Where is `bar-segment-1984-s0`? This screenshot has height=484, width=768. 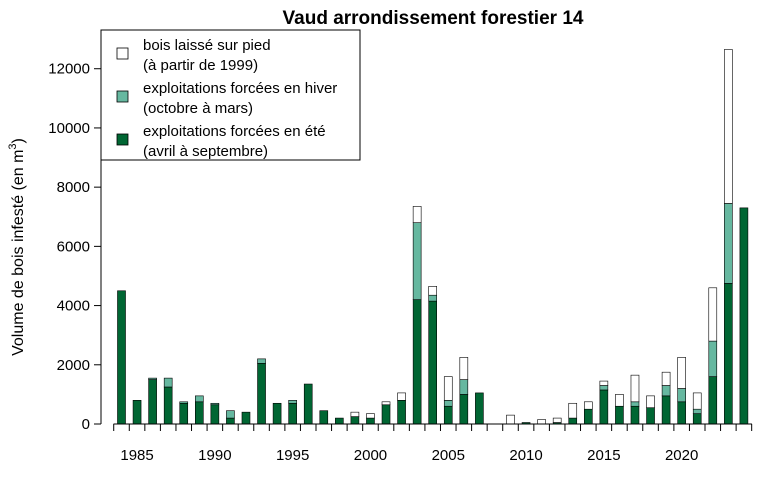
bar-segment-1984-s0 is located at coordinates (121, 357).